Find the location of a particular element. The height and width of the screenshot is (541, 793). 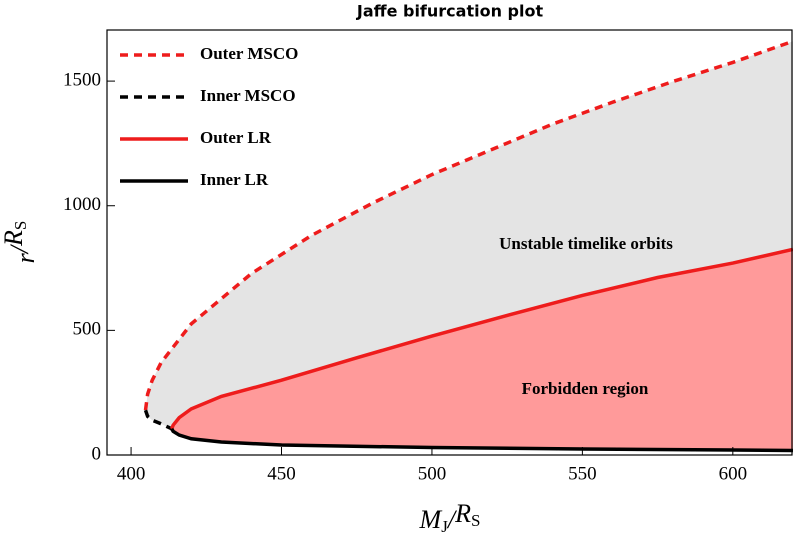

x-axis-label-part: / is located at coordinates (452, 519).